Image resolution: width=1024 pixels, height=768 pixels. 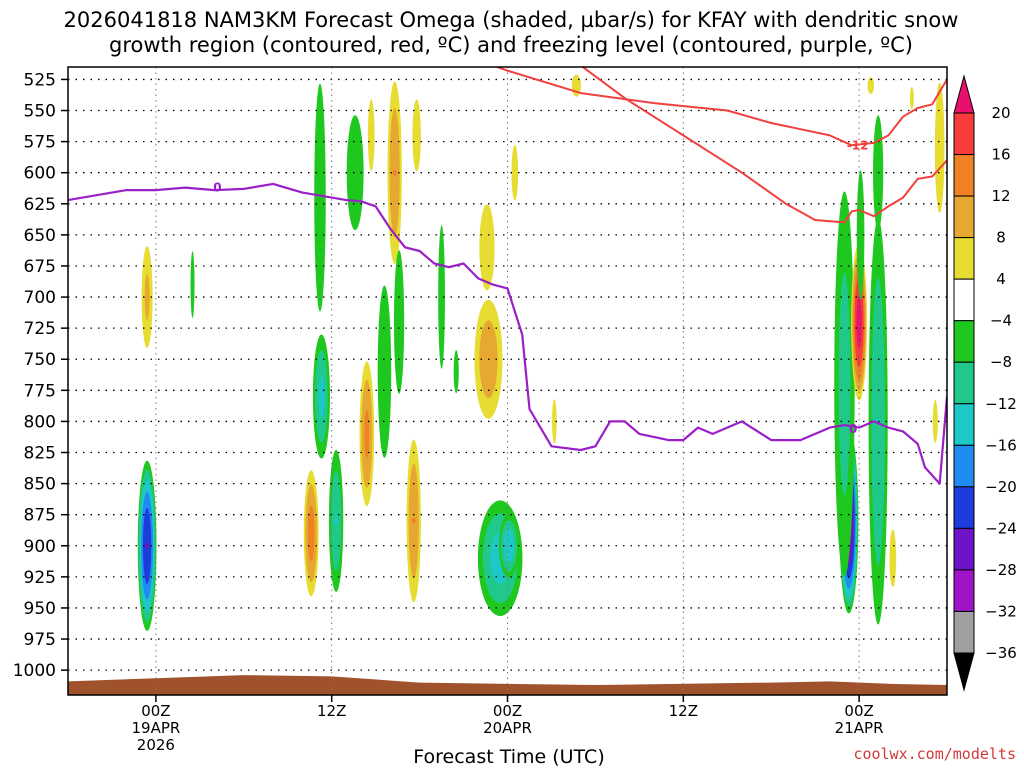 I want to click on colorbar-tick-label: −8, so click(x=1001, y=362).